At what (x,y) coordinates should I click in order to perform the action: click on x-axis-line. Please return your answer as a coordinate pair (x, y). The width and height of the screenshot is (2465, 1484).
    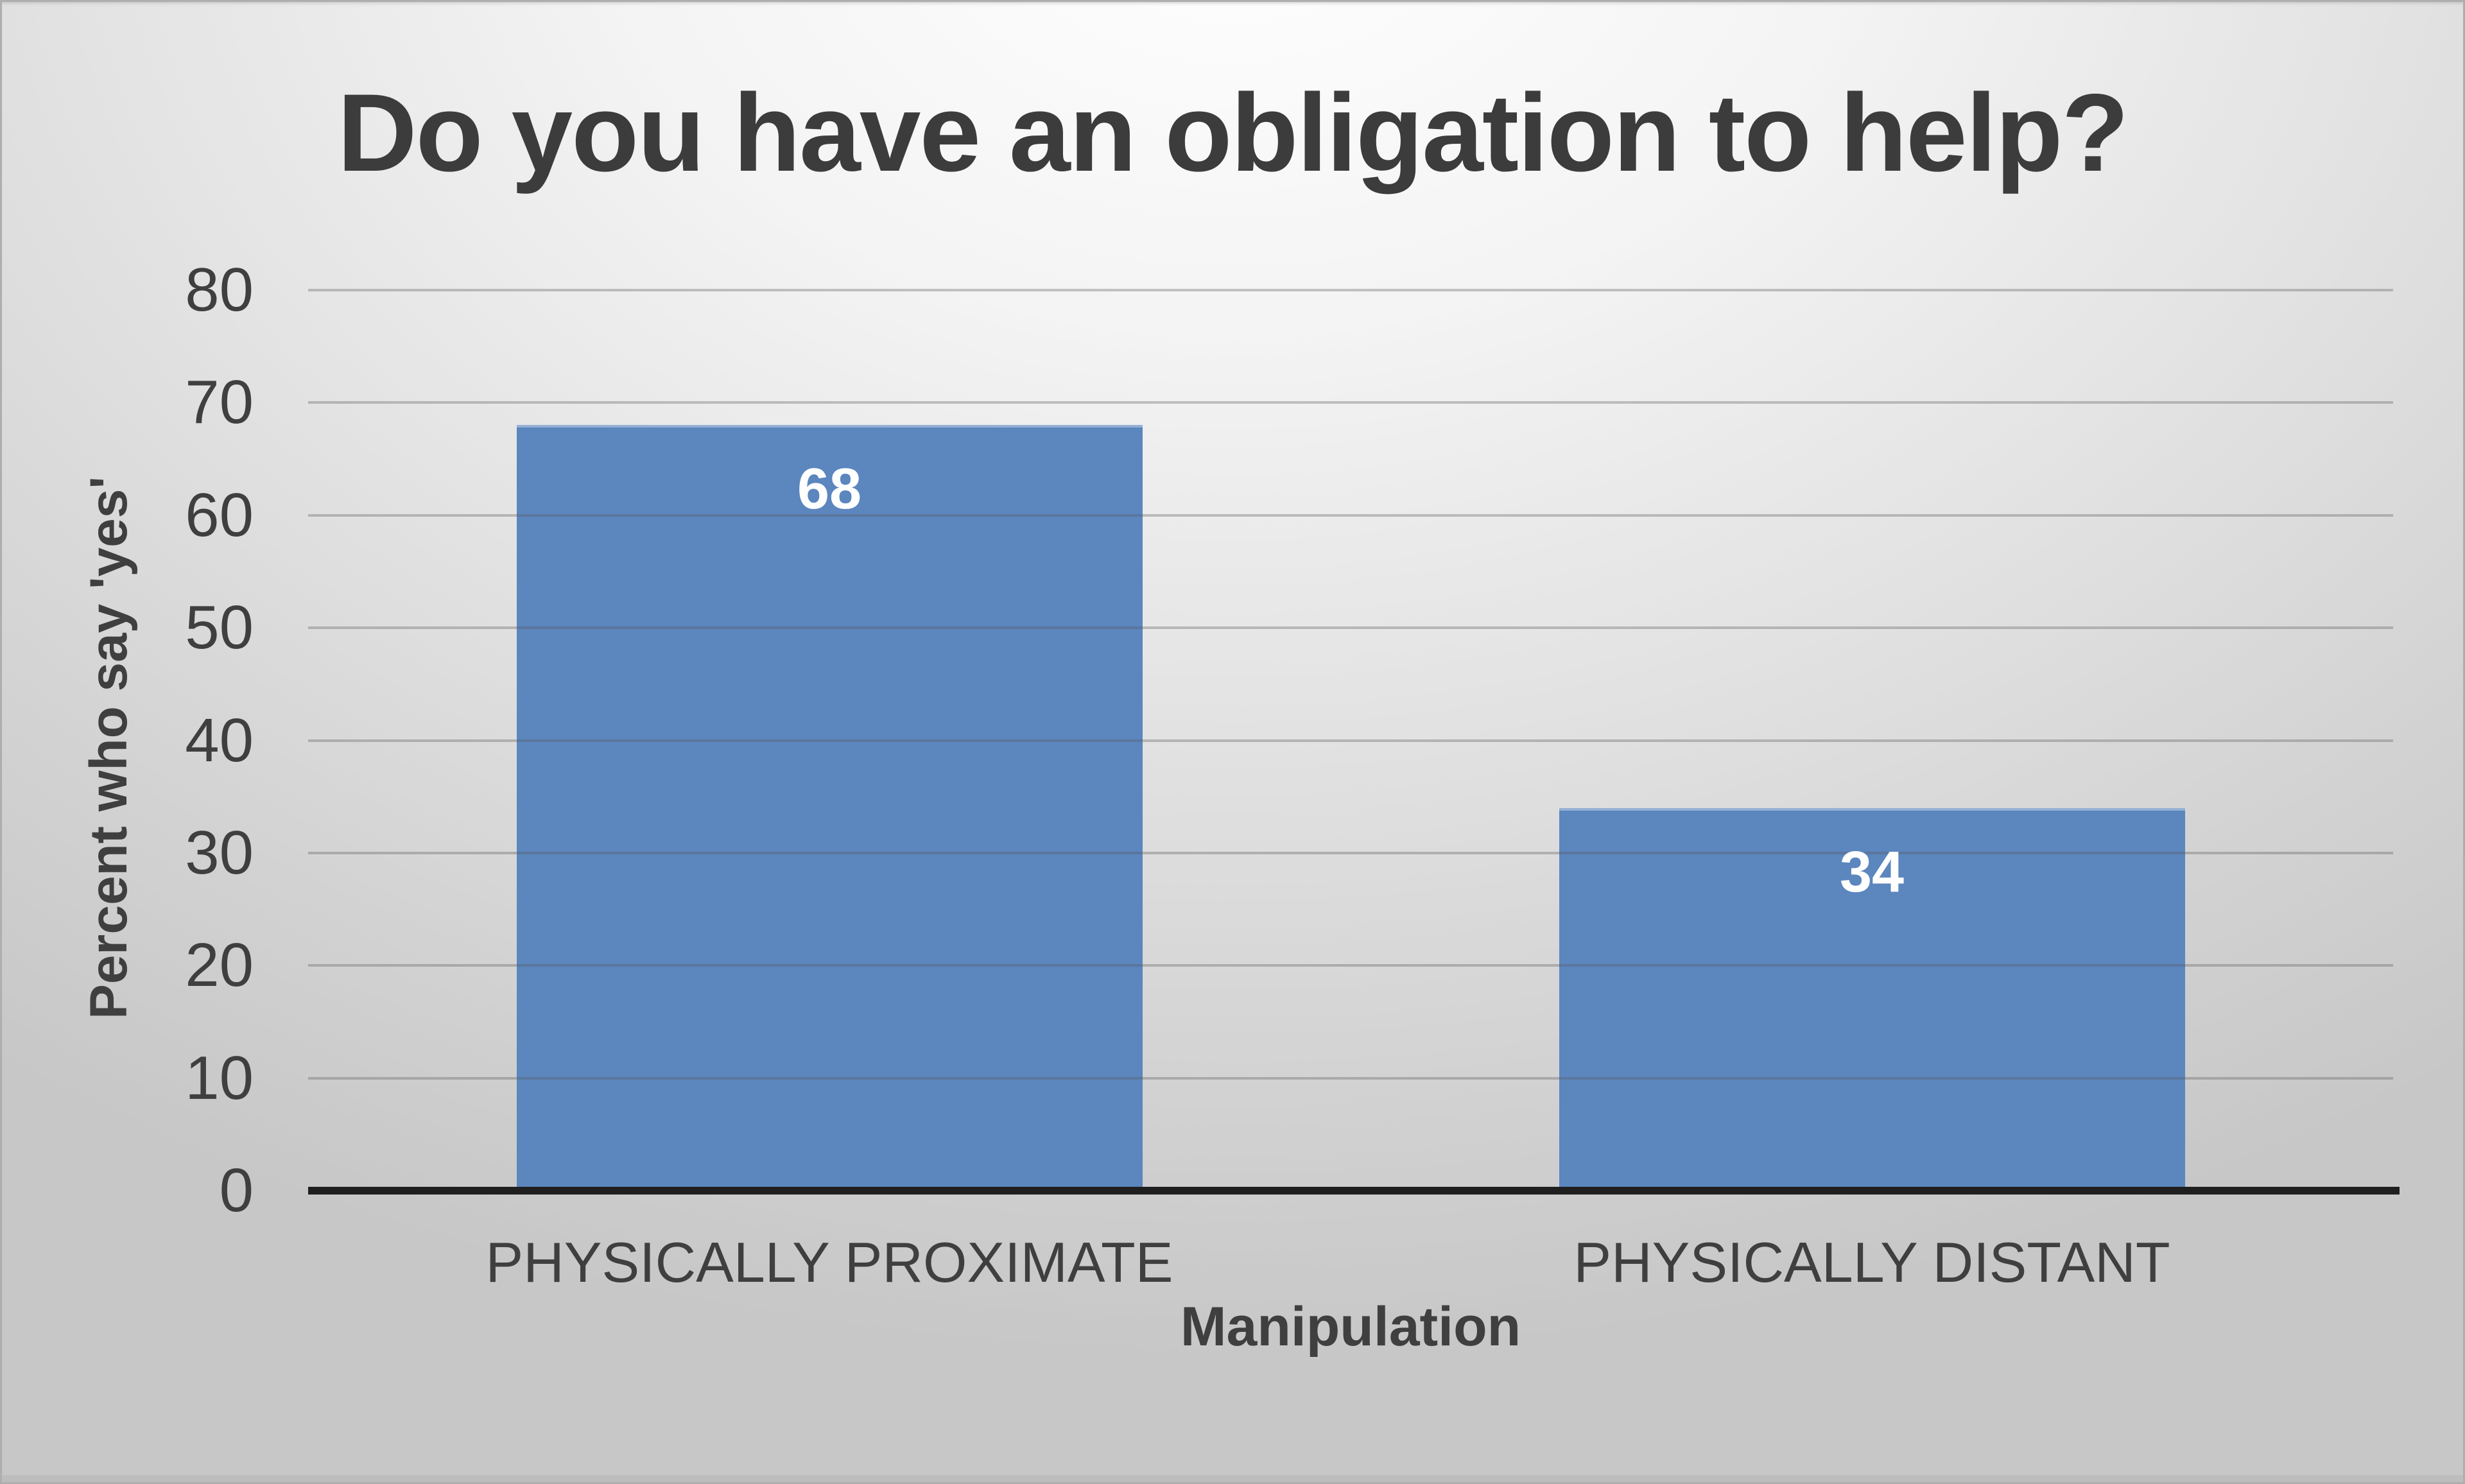
    Looking at the image, I should click on (1354, 1191).